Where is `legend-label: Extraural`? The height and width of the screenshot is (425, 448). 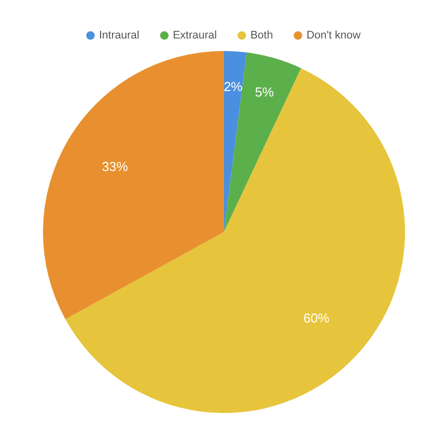 legend-label: Extraural is located at coordinates (194, 36).